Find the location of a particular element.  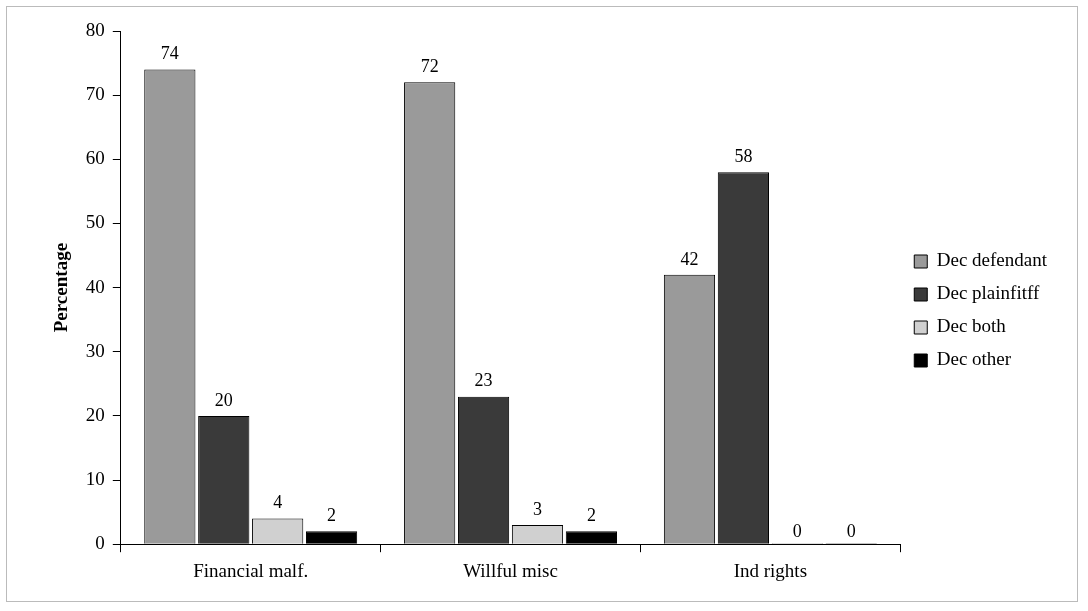

data-label: 20 is located at coordinates (223, 399).